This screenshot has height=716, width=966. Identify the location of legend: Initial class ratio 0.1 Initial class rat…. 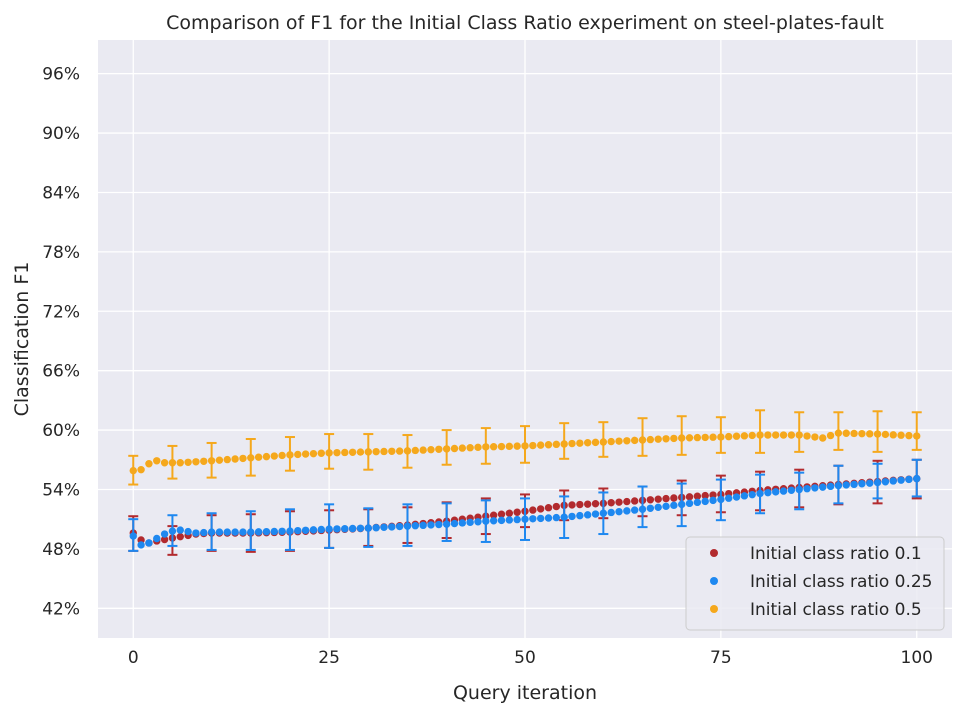
(815, 583).